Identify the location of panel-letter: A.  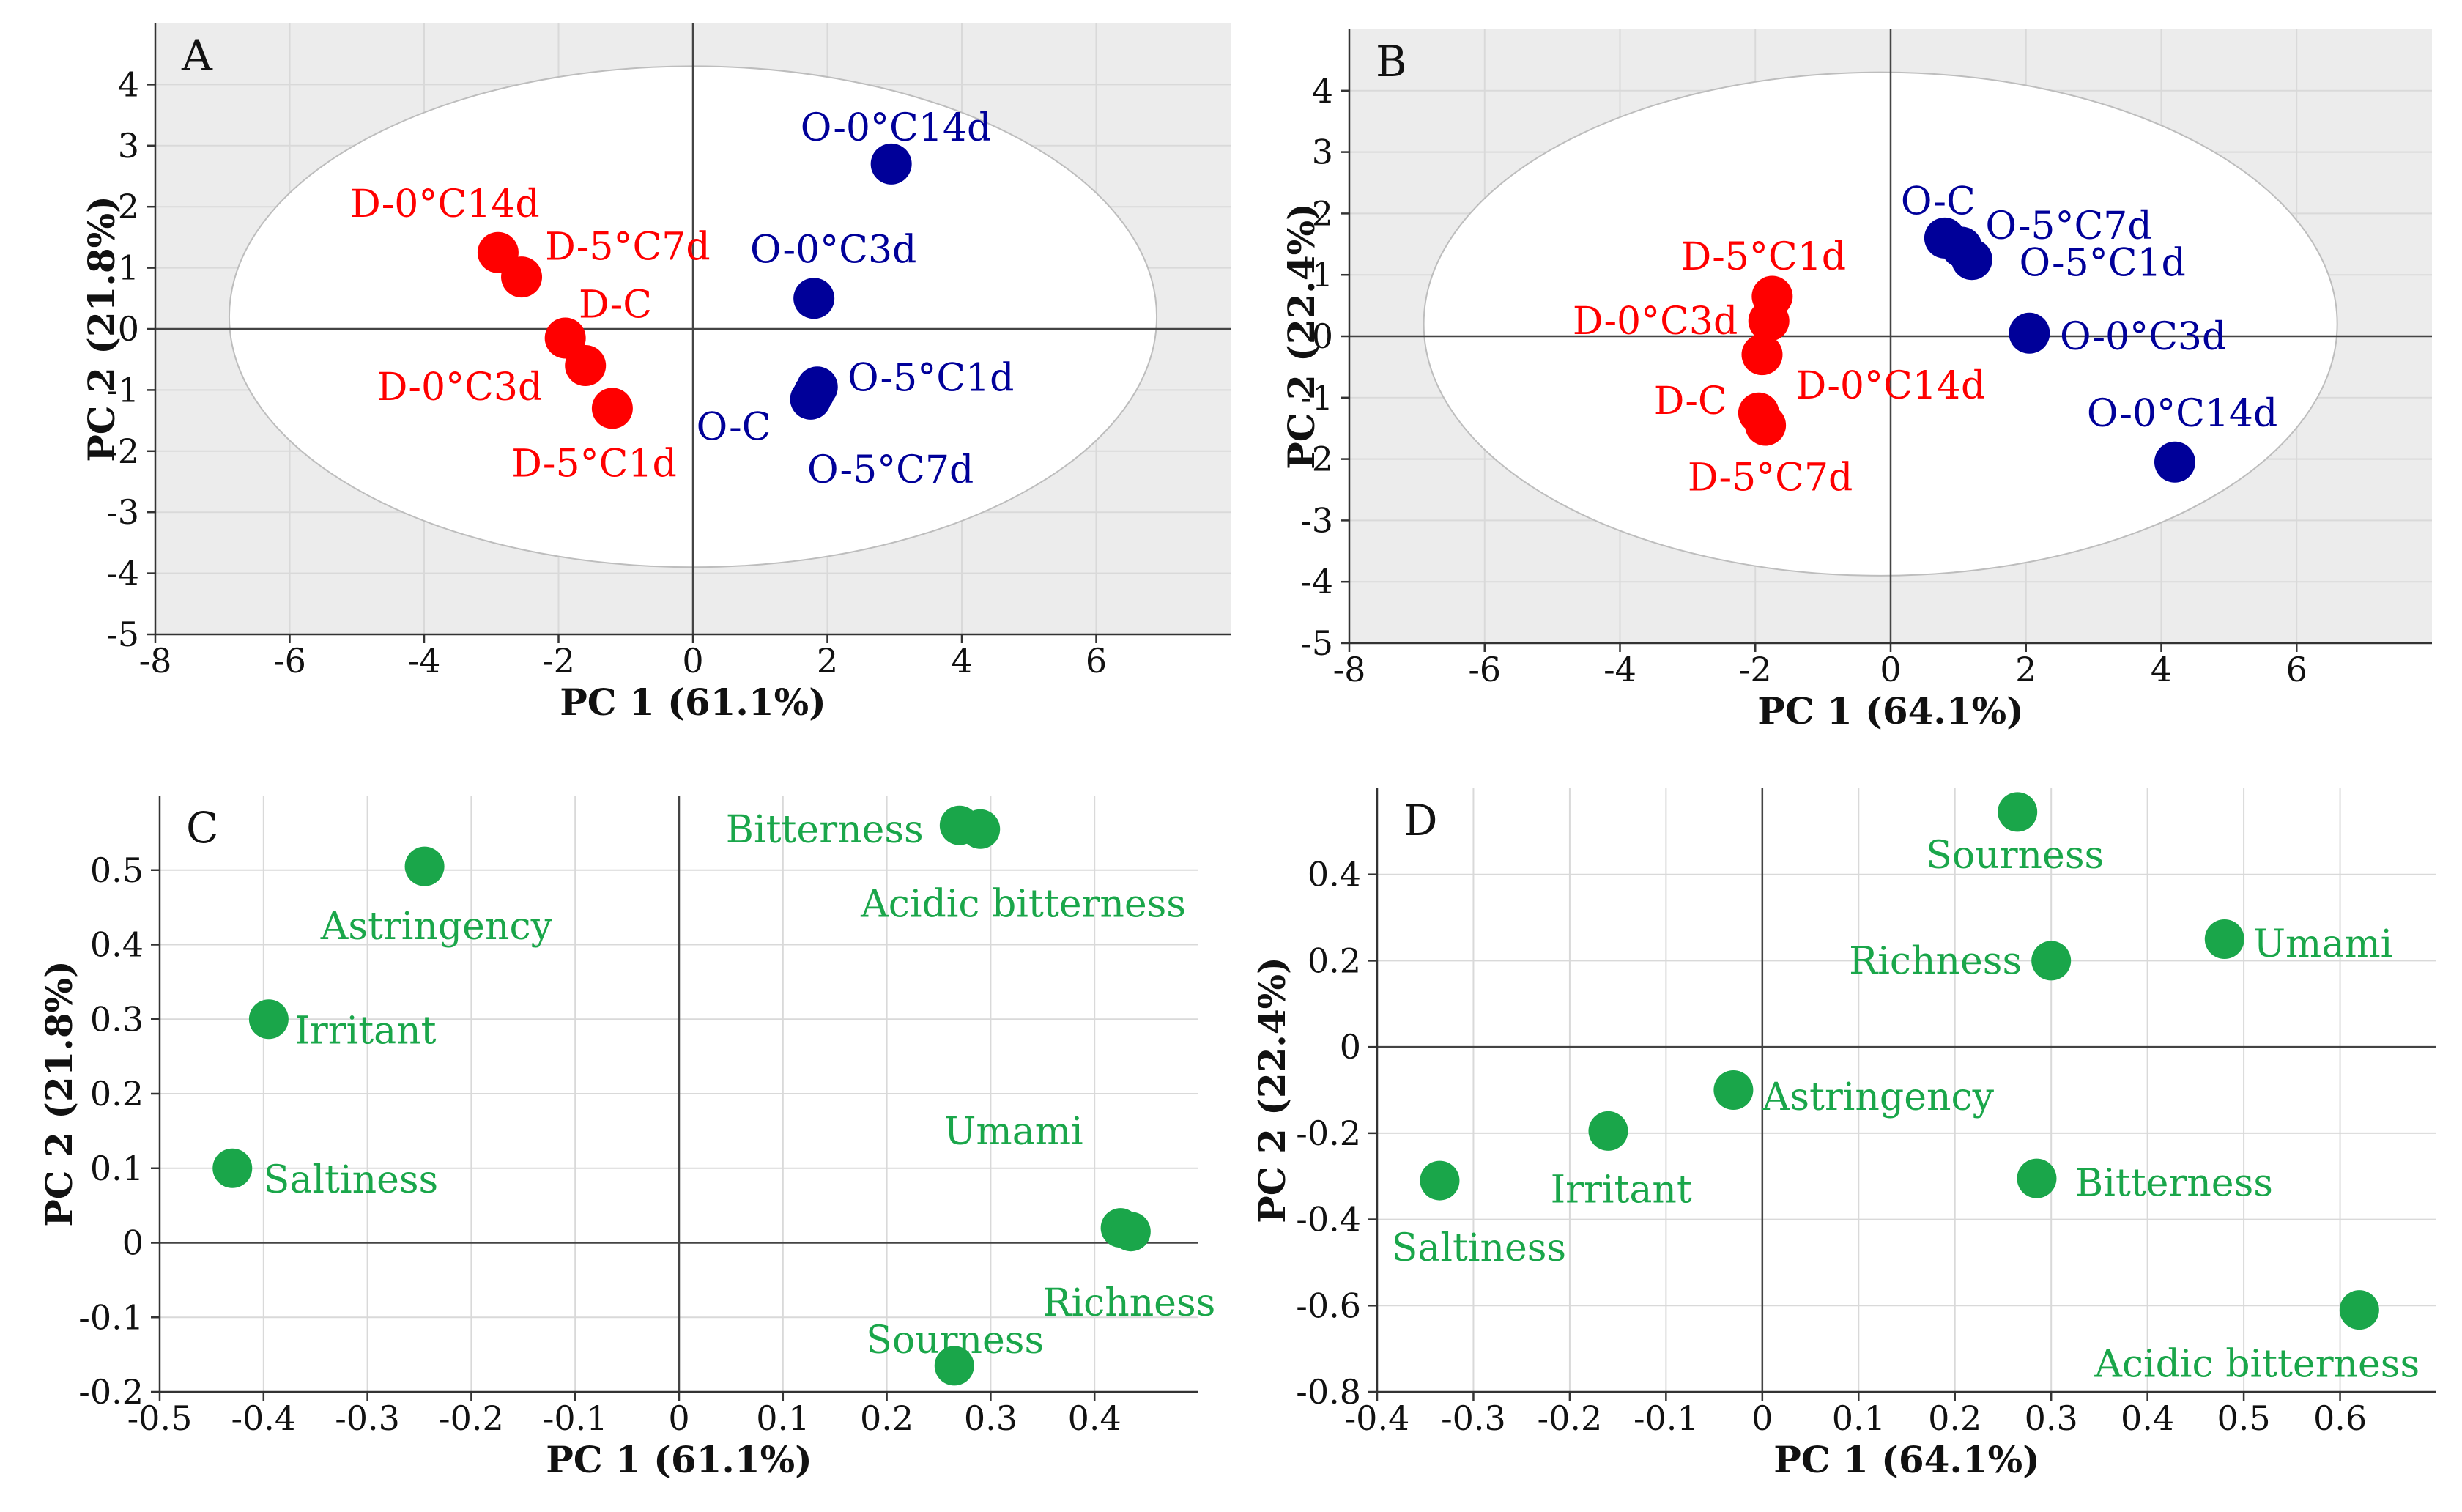
(197, 56).